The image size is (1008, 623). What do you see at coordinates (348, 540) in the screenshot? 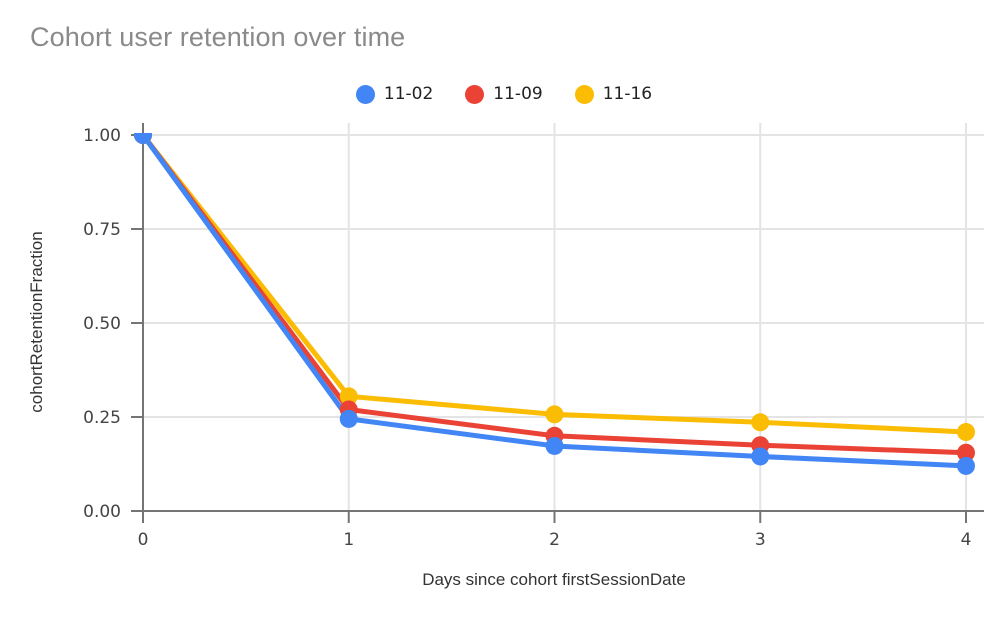
I see `x-tick-label: 1` at bounding box center [348, 540].